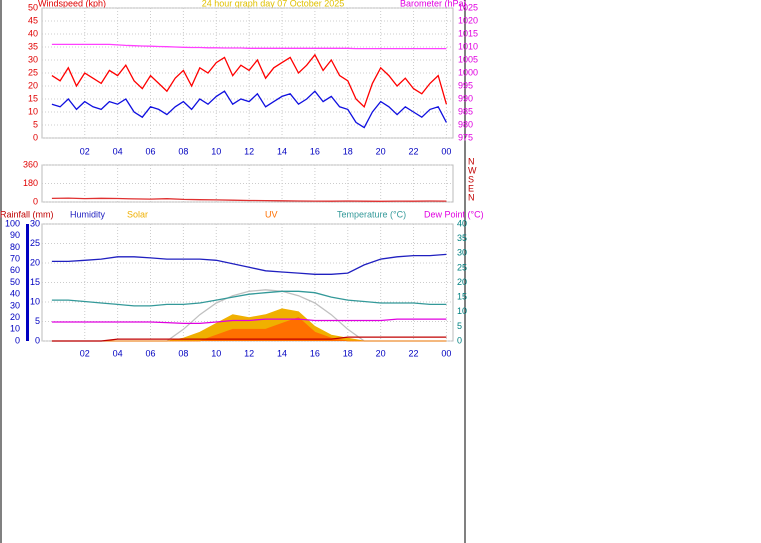 This screenshot has height=543, width=761. I want to click on direction-label: E, so click(471, 188).